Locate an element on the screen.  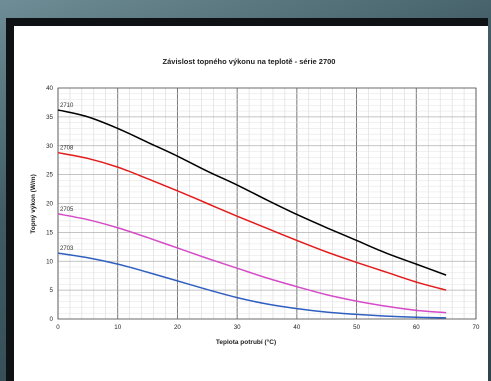
series-label-2708: 2708 is located at coordinates (67, 149).